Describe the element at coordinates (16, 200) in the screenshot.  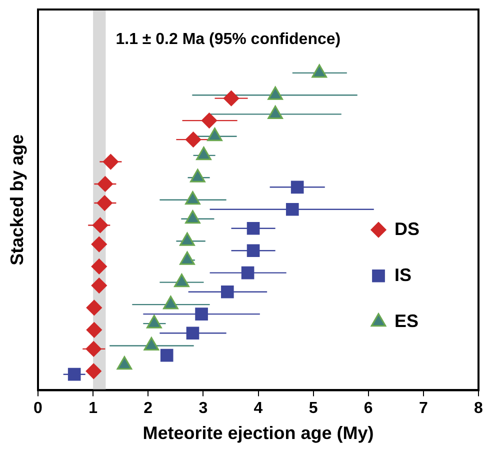
I see `y-axis-title: Stacked by age` at that location.